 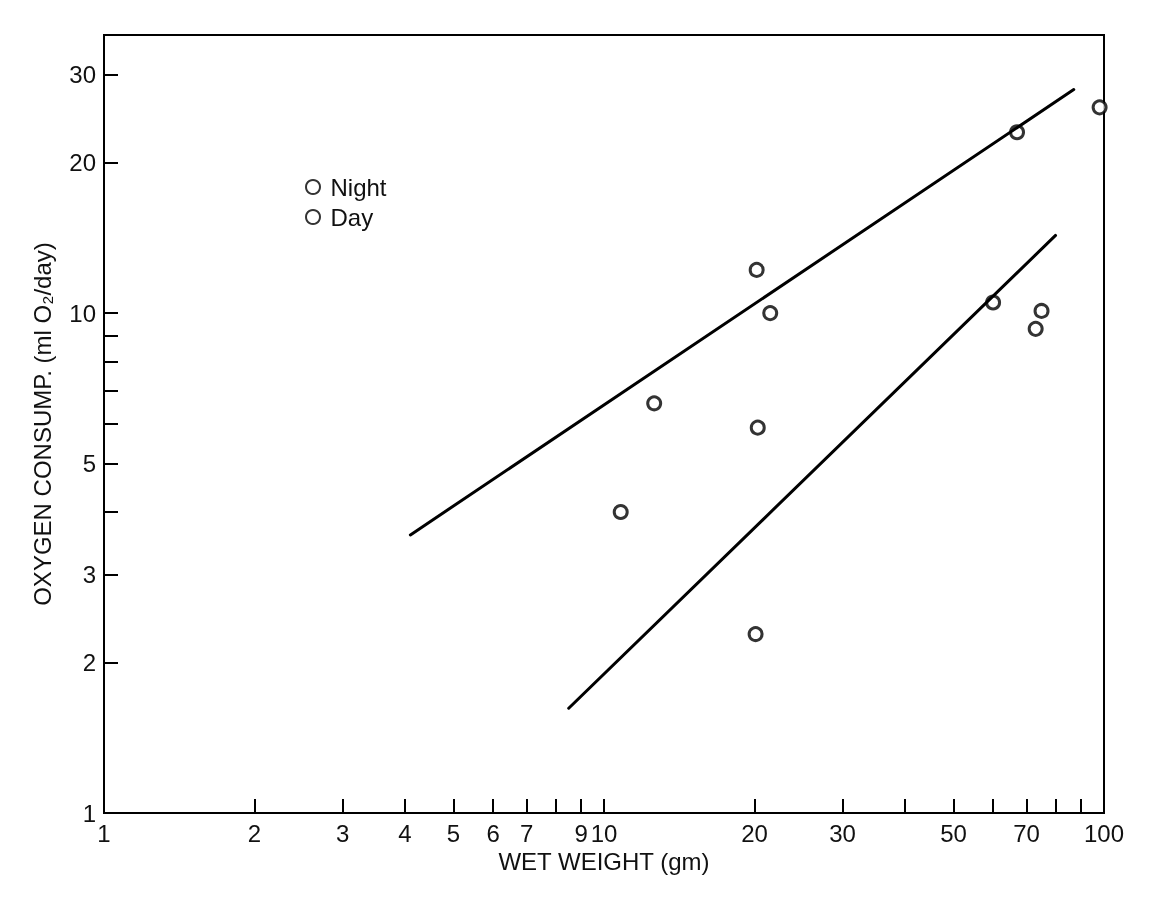 I want to click on y-tick-label: 10, so click(x=82, y=313).